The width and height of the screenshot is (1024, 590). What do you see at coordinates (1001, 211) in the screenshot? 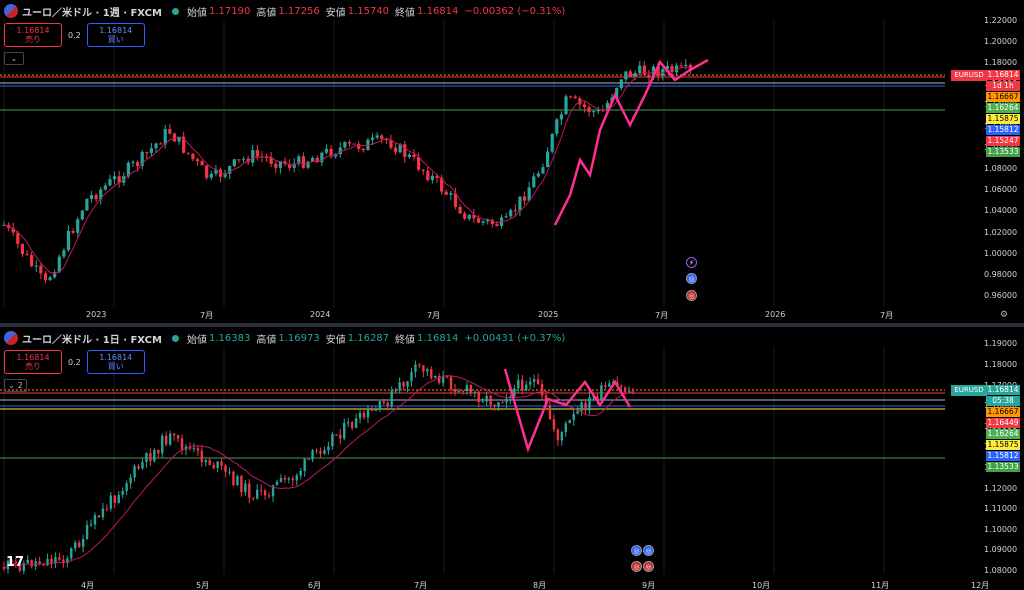
I see `price-tick-label: 1.04000` at bounding box center [1001, 211].